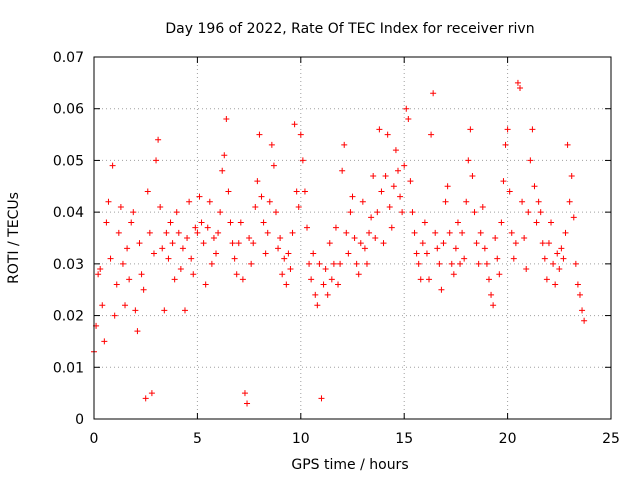 The image size is (640, 480). I want to click on x-tick-label: 5, so click(197, 439).